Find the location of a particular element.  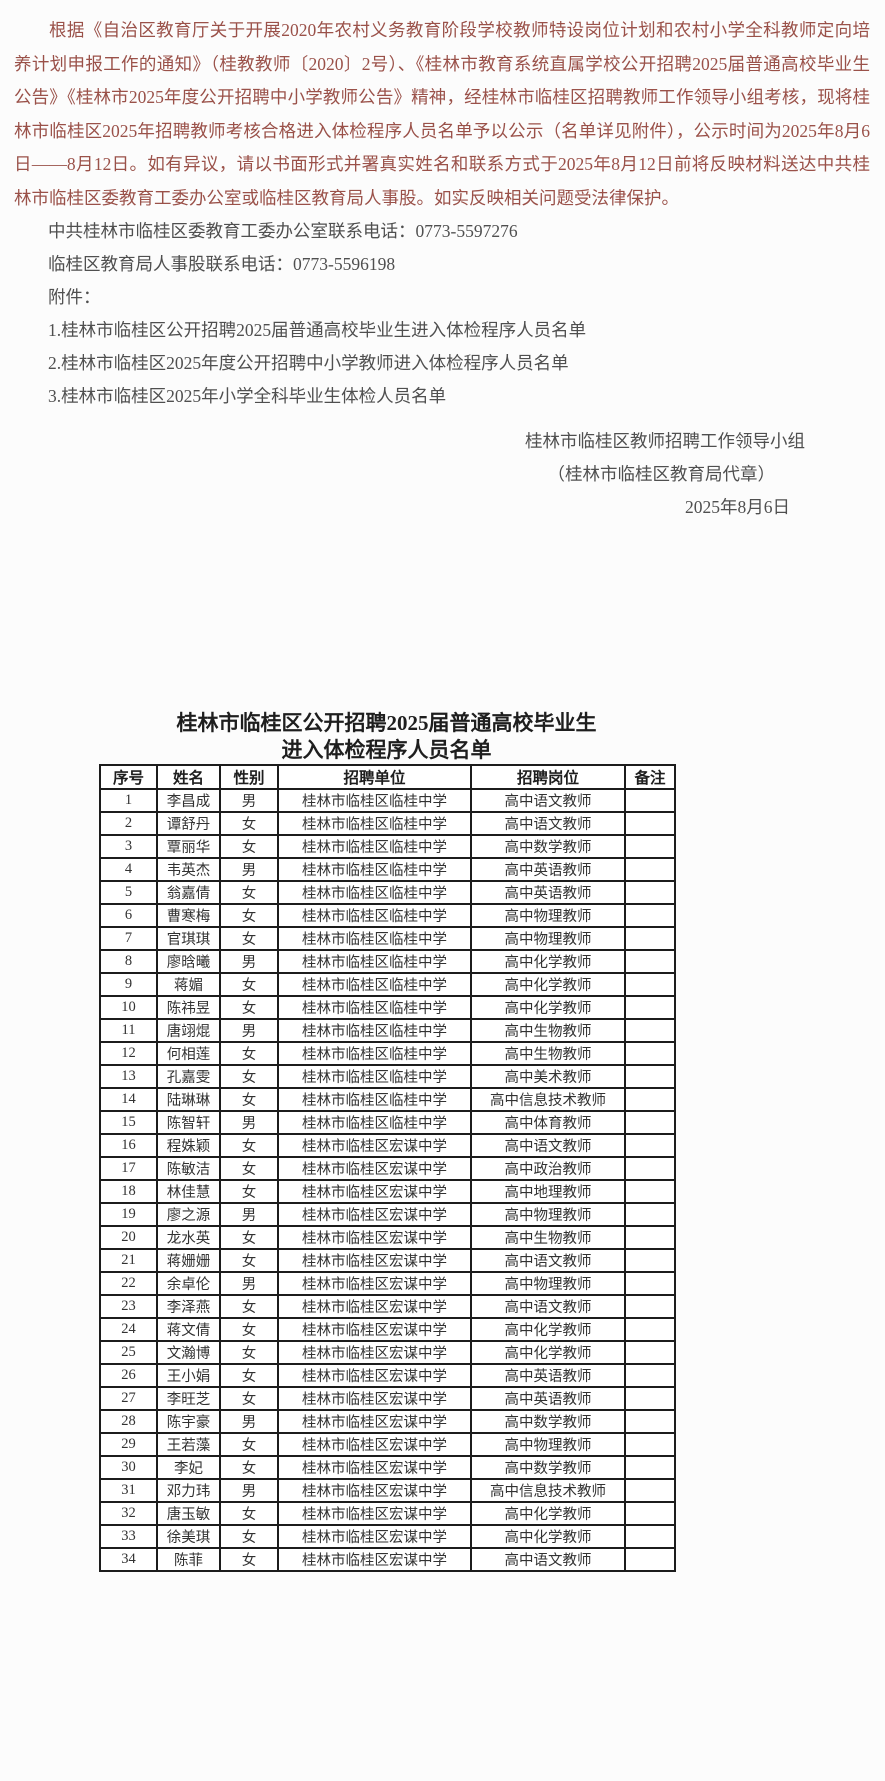

table-cell: 李昌成 is located at coordinates (188, 800).